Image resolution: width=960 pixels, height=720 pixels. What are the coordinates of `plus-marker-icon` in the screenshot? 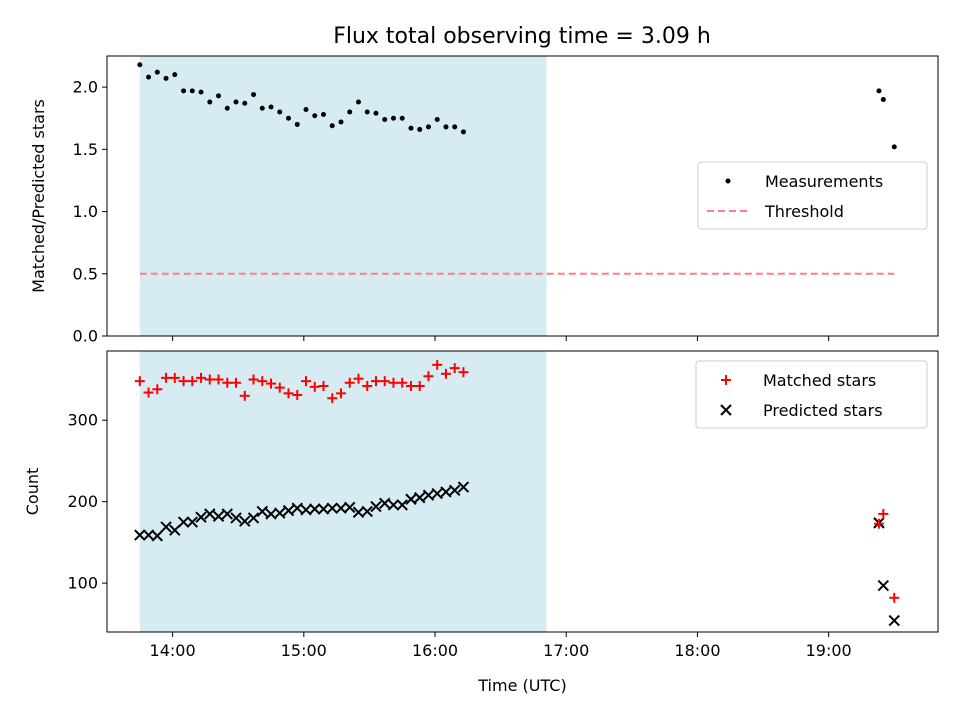 It's located at (726, 380).